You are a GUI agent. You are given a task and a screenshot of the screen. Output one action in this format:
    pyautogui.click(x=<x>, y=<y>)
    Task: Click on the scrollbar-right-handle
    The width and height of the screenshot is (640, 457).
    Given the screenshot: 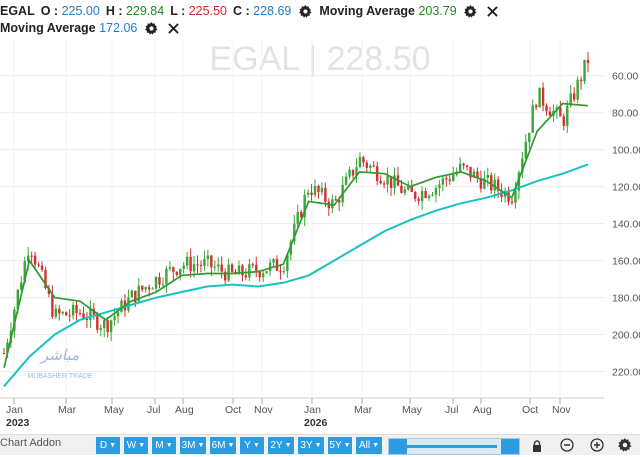 What is the action you would take?
    pyautogui.click(x=510, y=446)
    